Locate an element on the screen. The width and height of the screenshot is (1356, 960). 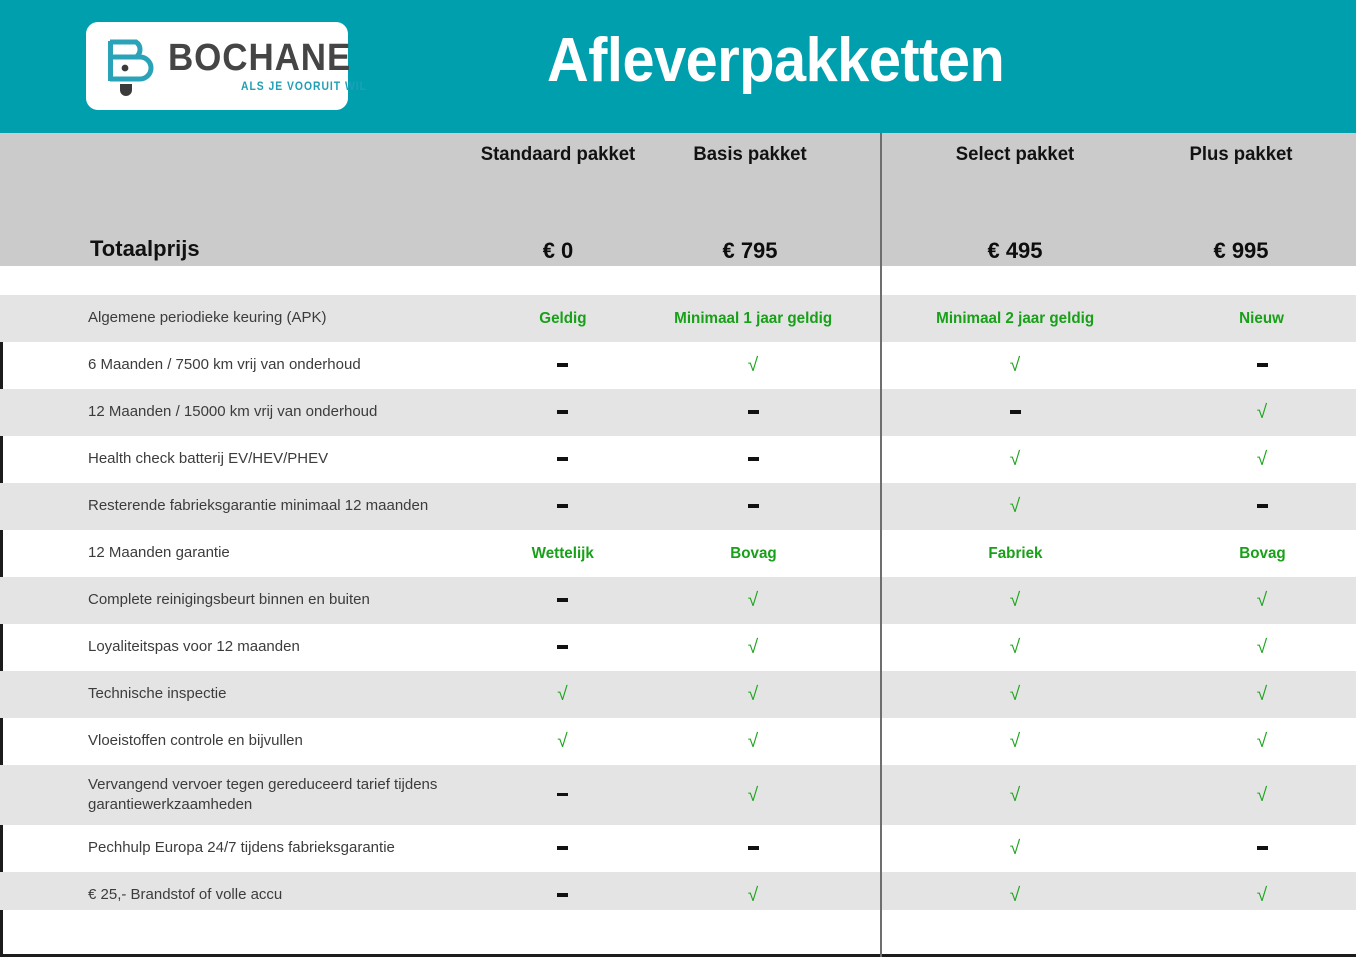
table-row: Technische inspectie √ √ √ √ is located at coordinates (678, 694).